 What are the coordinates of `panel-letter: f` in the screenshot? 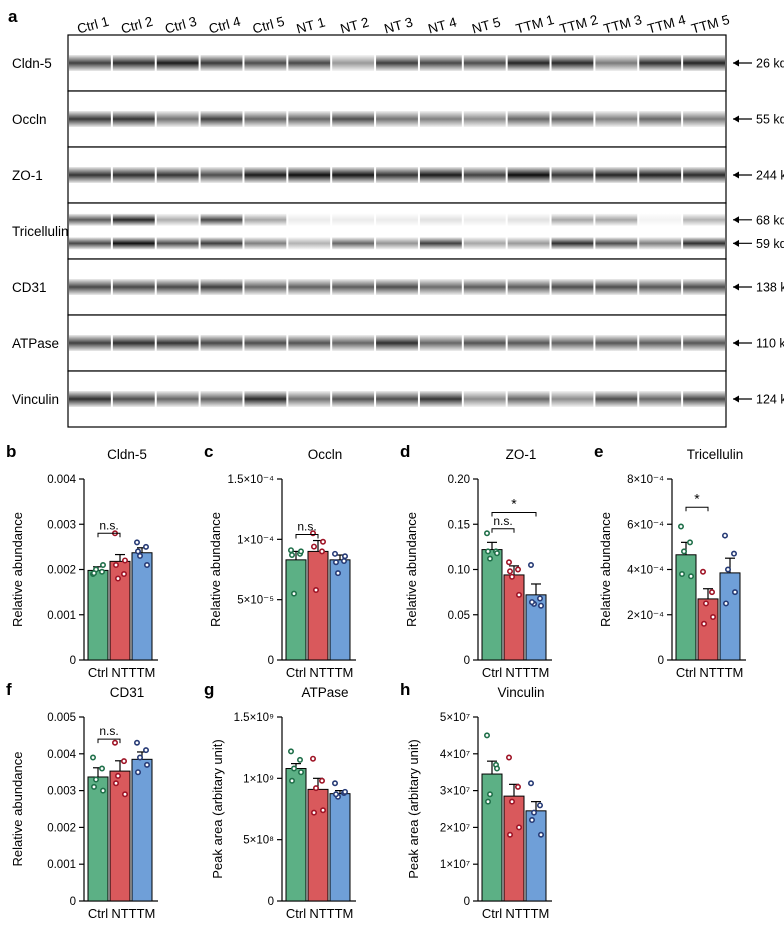 It's located at (9, 689).